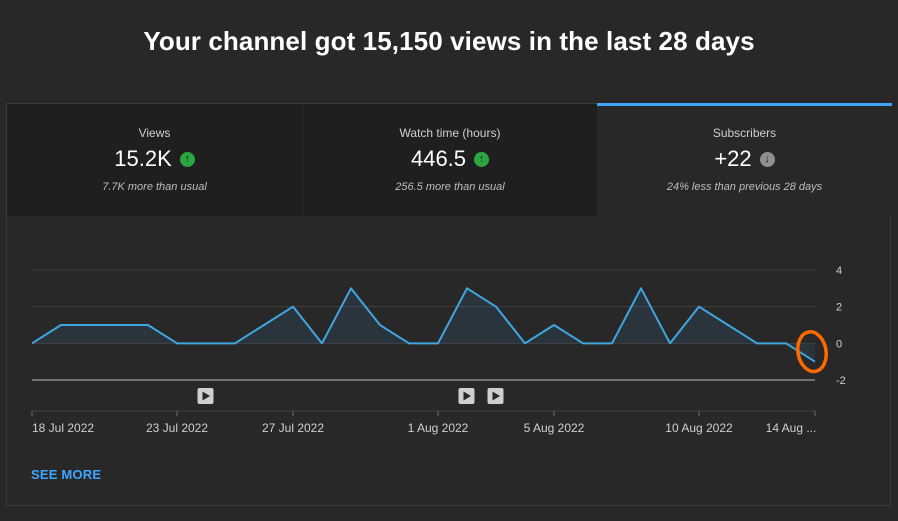  Describe the element at coordinates (293, 428) in the screenshot. I see `x-tick-label: 27 Jul 2022` at that location.